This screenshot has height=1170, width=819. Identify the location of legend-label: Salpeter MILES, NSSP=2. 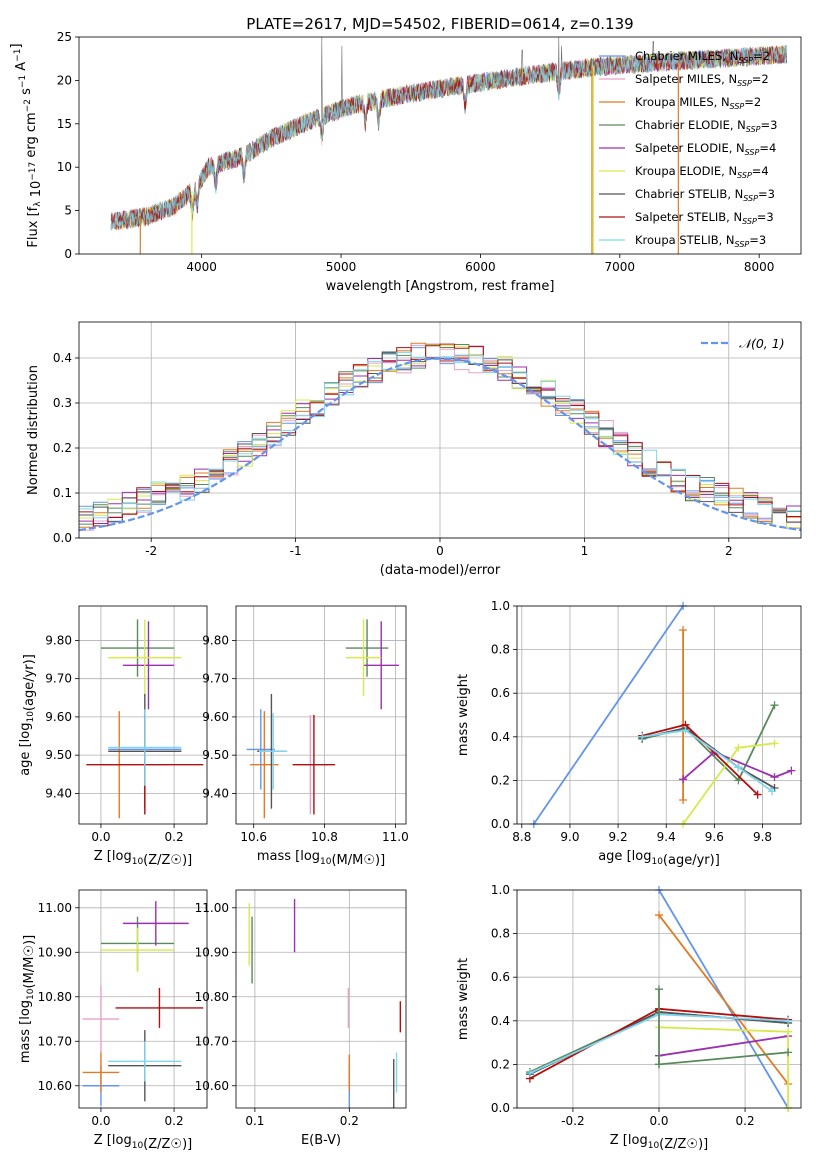
(702, 80).